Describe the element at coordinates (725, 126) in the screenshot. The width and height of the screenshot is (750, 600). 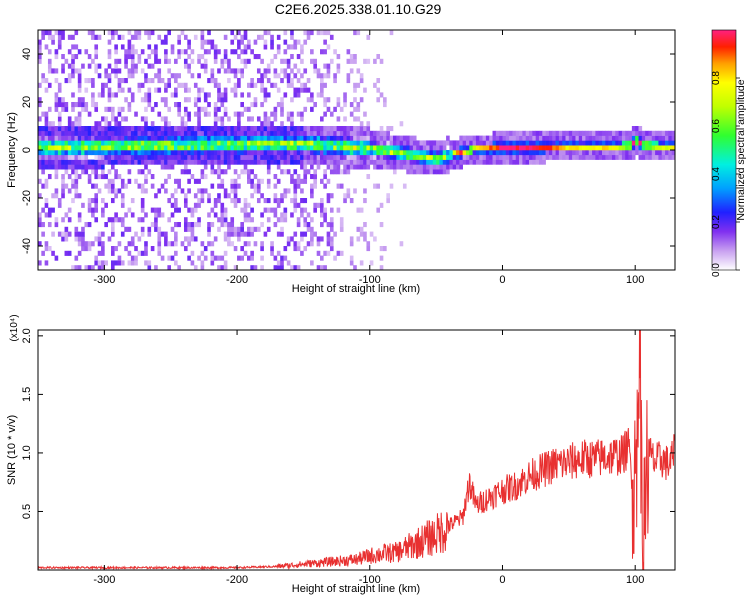
I see `colorbar-tick-3: 0.6` at that location.